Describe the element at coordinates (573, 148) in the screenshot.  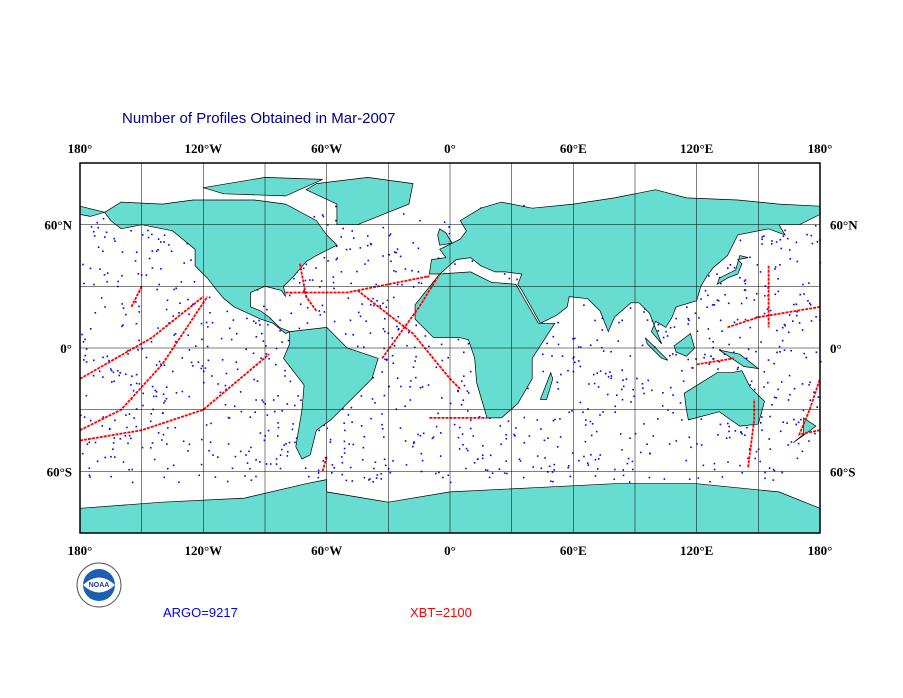
I see `lon-label-top: 60°E` at that location.